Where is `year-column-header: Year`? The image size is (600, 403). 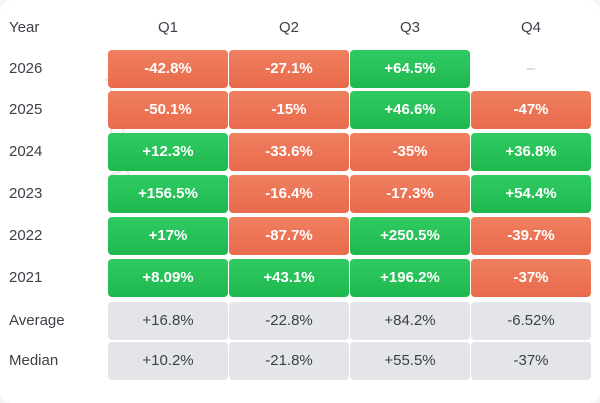
year-column-header: Year is located at coordinates (24, 27).